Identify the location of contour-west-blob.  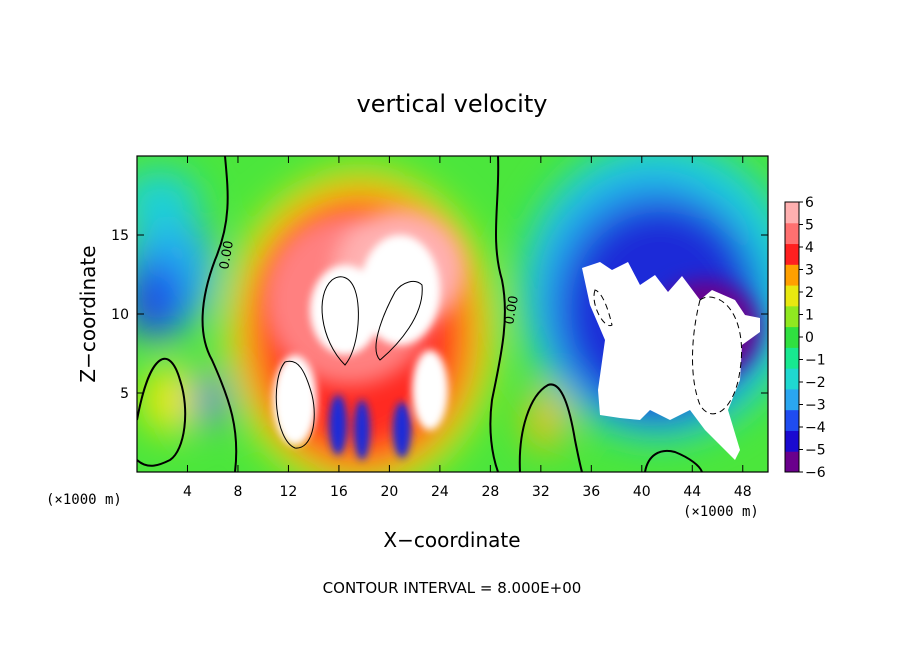
(162, 412).